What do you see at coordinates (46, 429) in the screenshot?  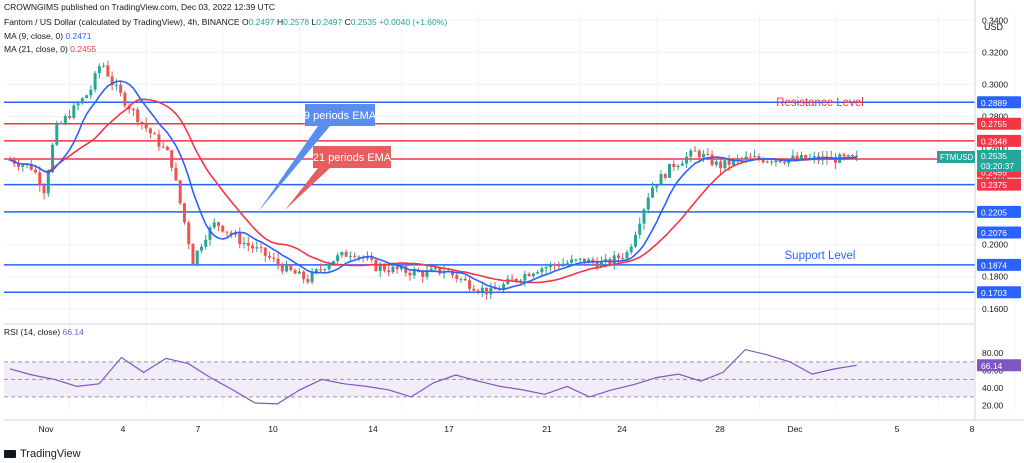 I see `time-tick-label: Nov` at bounding box center [46, 429].